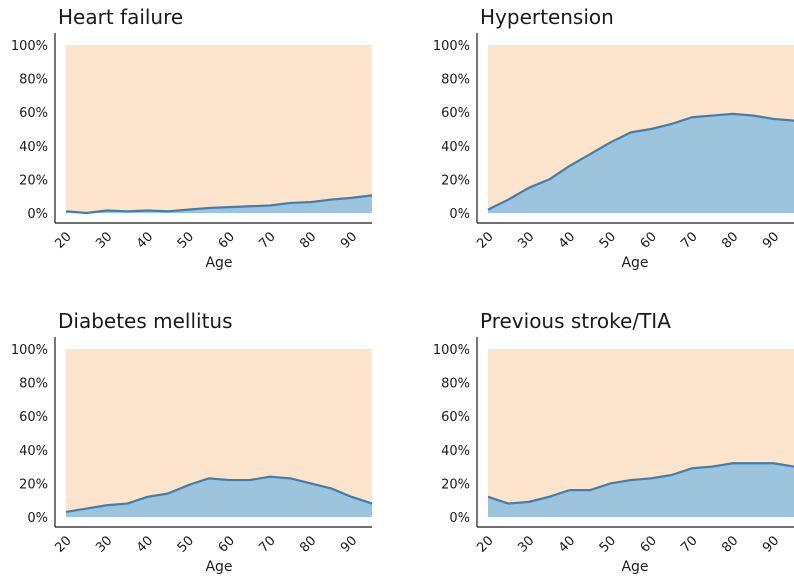 Image resolution: width=794 pixels, height=576 pixels. What do you see at coordinates (219, 129) in the screenshot?
I see `chart-background-area` at bounding box center [219, 129].